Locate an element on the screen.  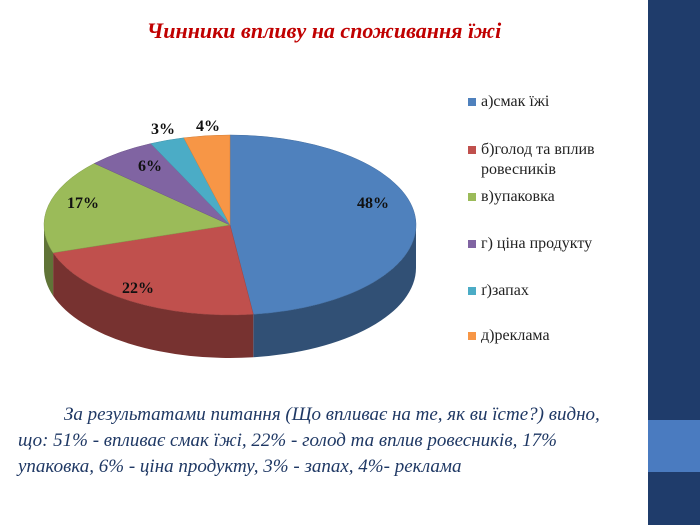
data-label-1: 22% is located at coordinates (138, 288).